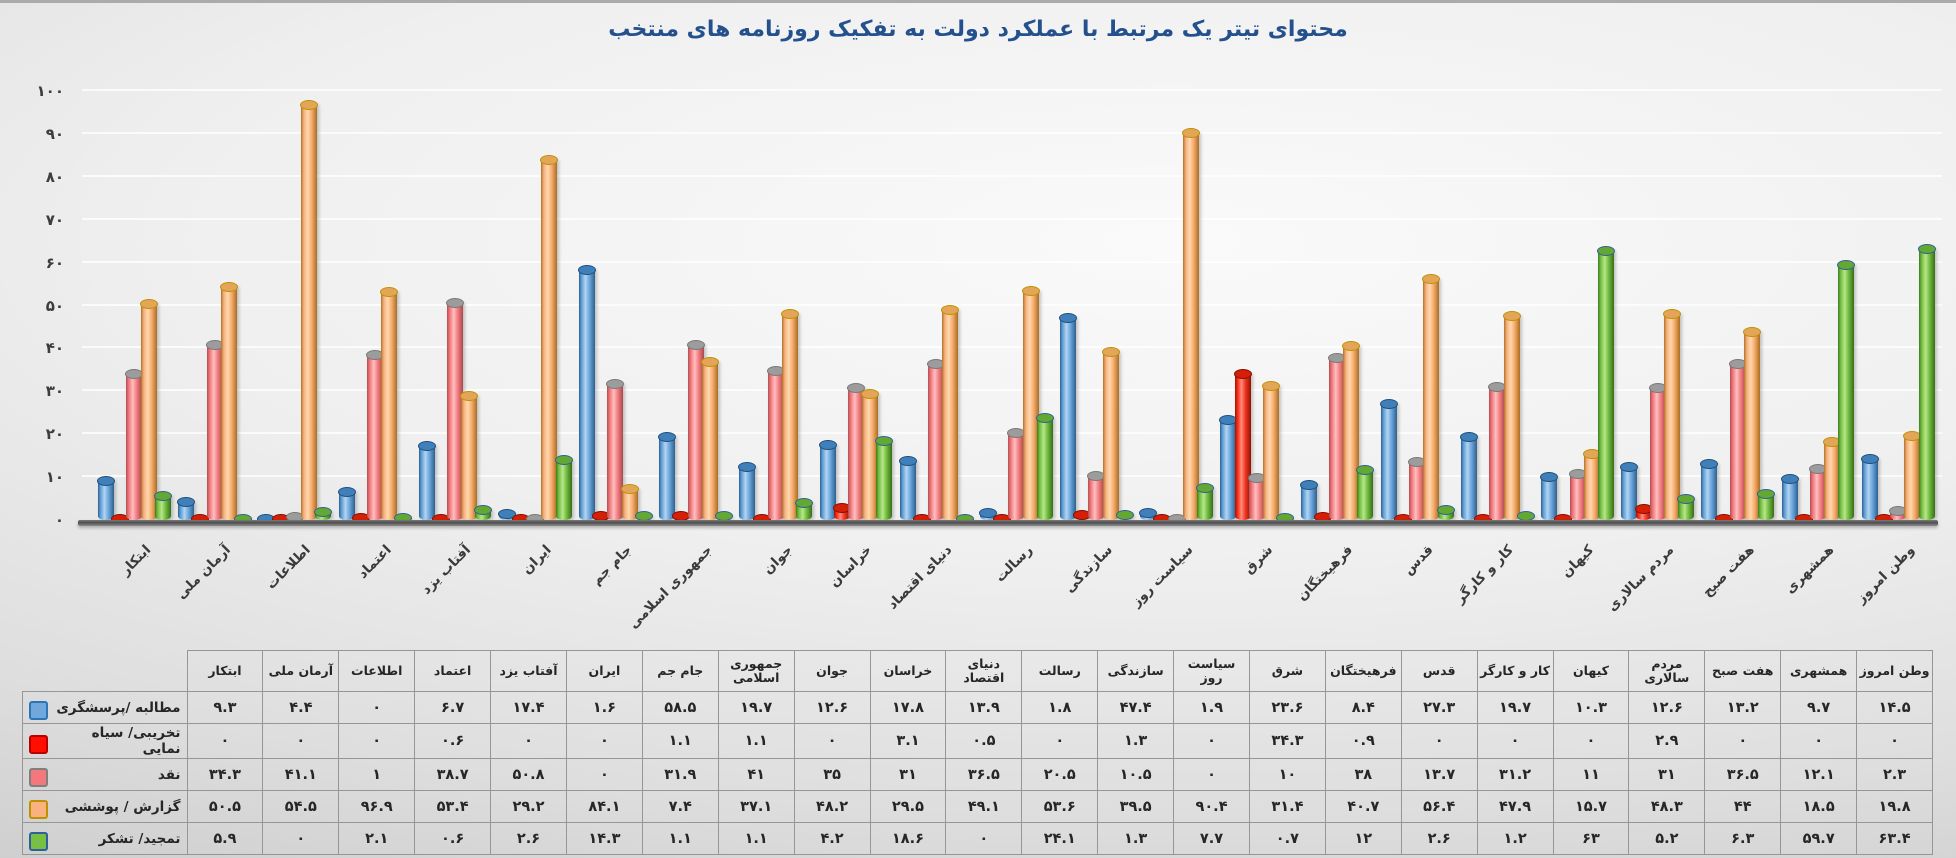 The width and height of the screenshot is (1956, 858). I want to click on table-value-cell: ۷.۴, so click(680, 806).